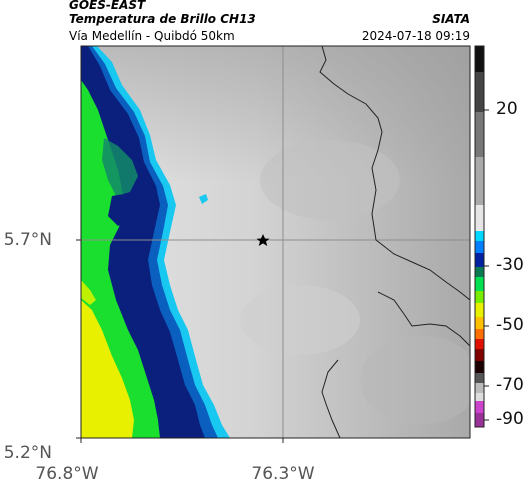  I want to click on satellite-title: GOES-EAST, so click(107, 6).